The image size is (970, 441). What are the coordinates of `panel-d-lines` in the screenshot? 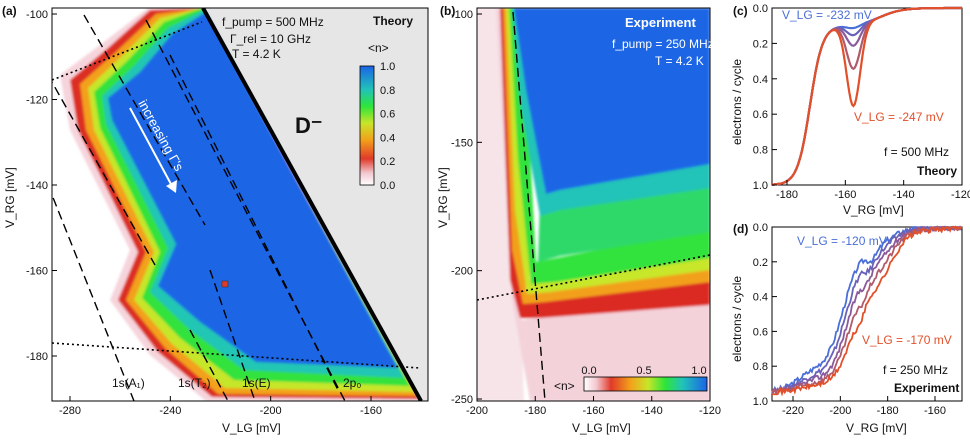 It's located at (867, 311).